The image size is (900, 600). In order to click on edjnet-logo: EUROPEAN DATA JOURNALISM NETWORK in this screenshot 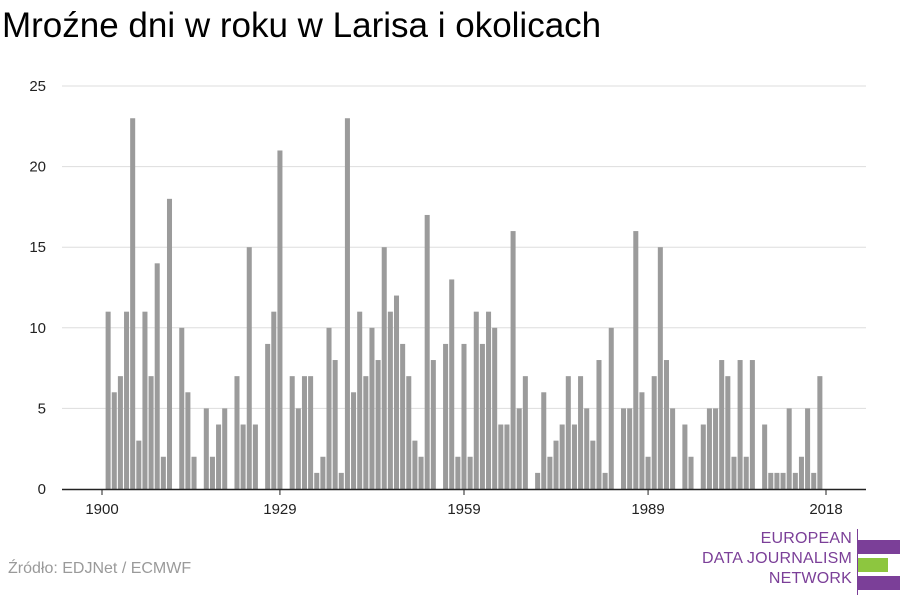, I will do `click(800, 562)`.